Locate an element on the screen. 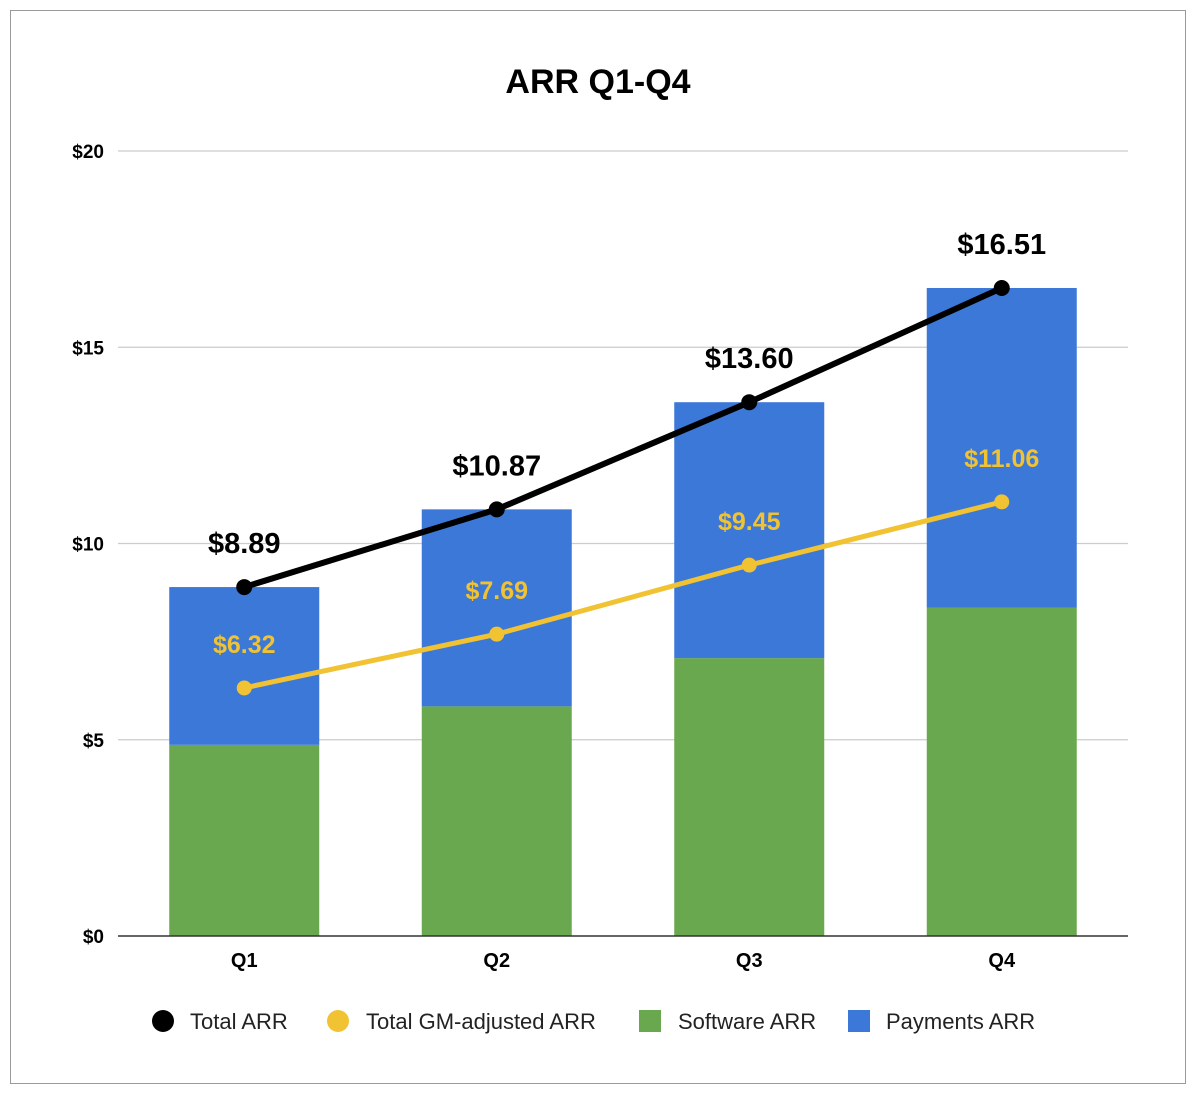 The height and width of the screenshot is (1099, 1200). bar-payments-arr-q4 is located at coordinates (1001, 447).